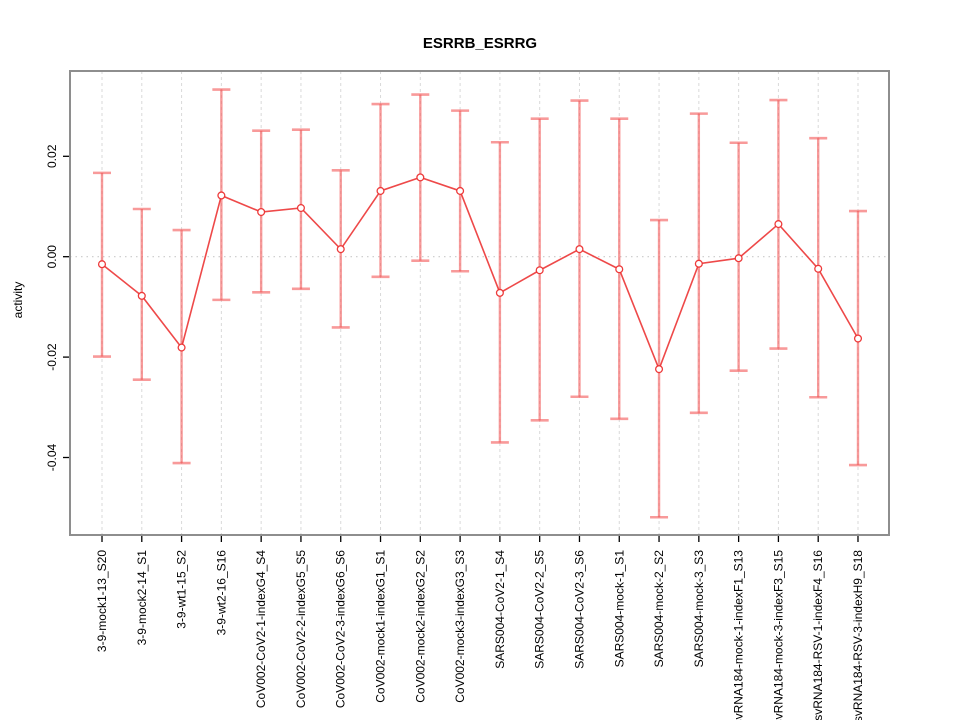 The height and width of the screenshot is (720, 960). I want to click on x-tick-label: 3-9-wt2-16_S16, so click(221, 593).